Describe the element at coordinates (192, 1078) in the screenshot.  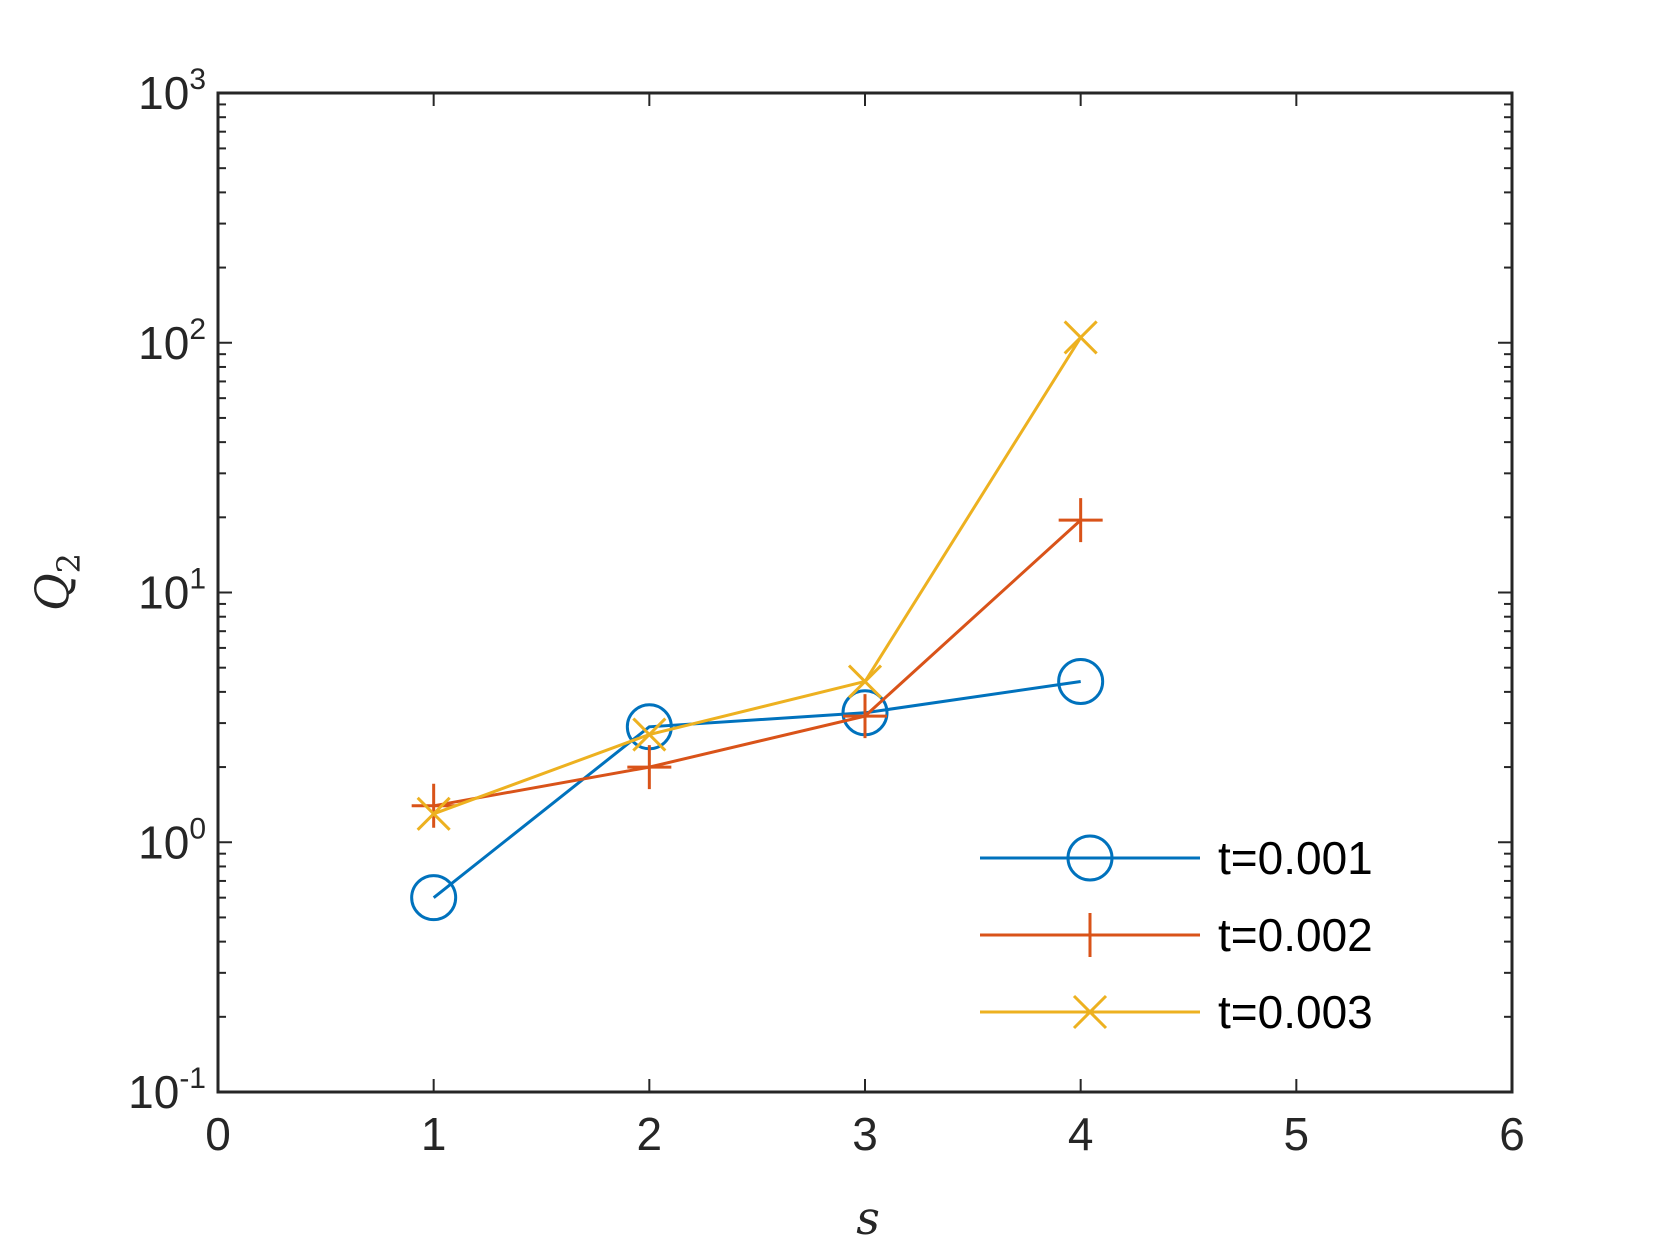
I see `y-tick-exponent: -1` at that location.